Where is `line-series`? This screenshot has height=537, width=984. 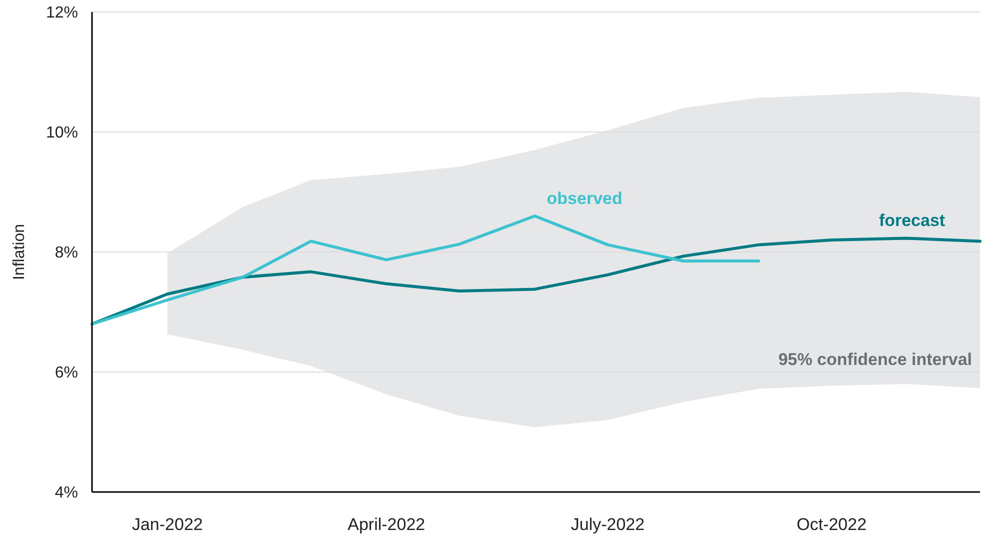
line-series is located at coordinates (425, 270).